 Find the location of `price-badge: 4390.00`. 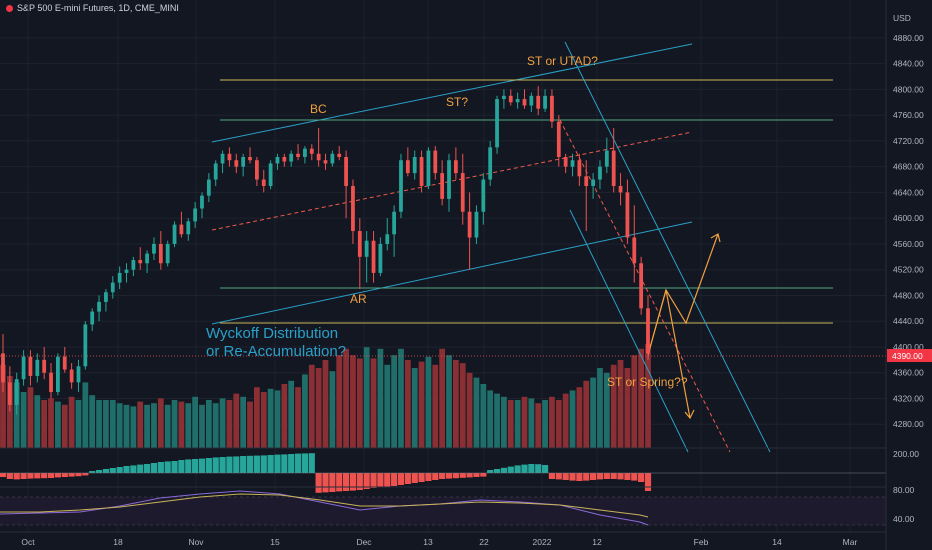

price-badge: 4390.00 is located at coordinates (909, 355).